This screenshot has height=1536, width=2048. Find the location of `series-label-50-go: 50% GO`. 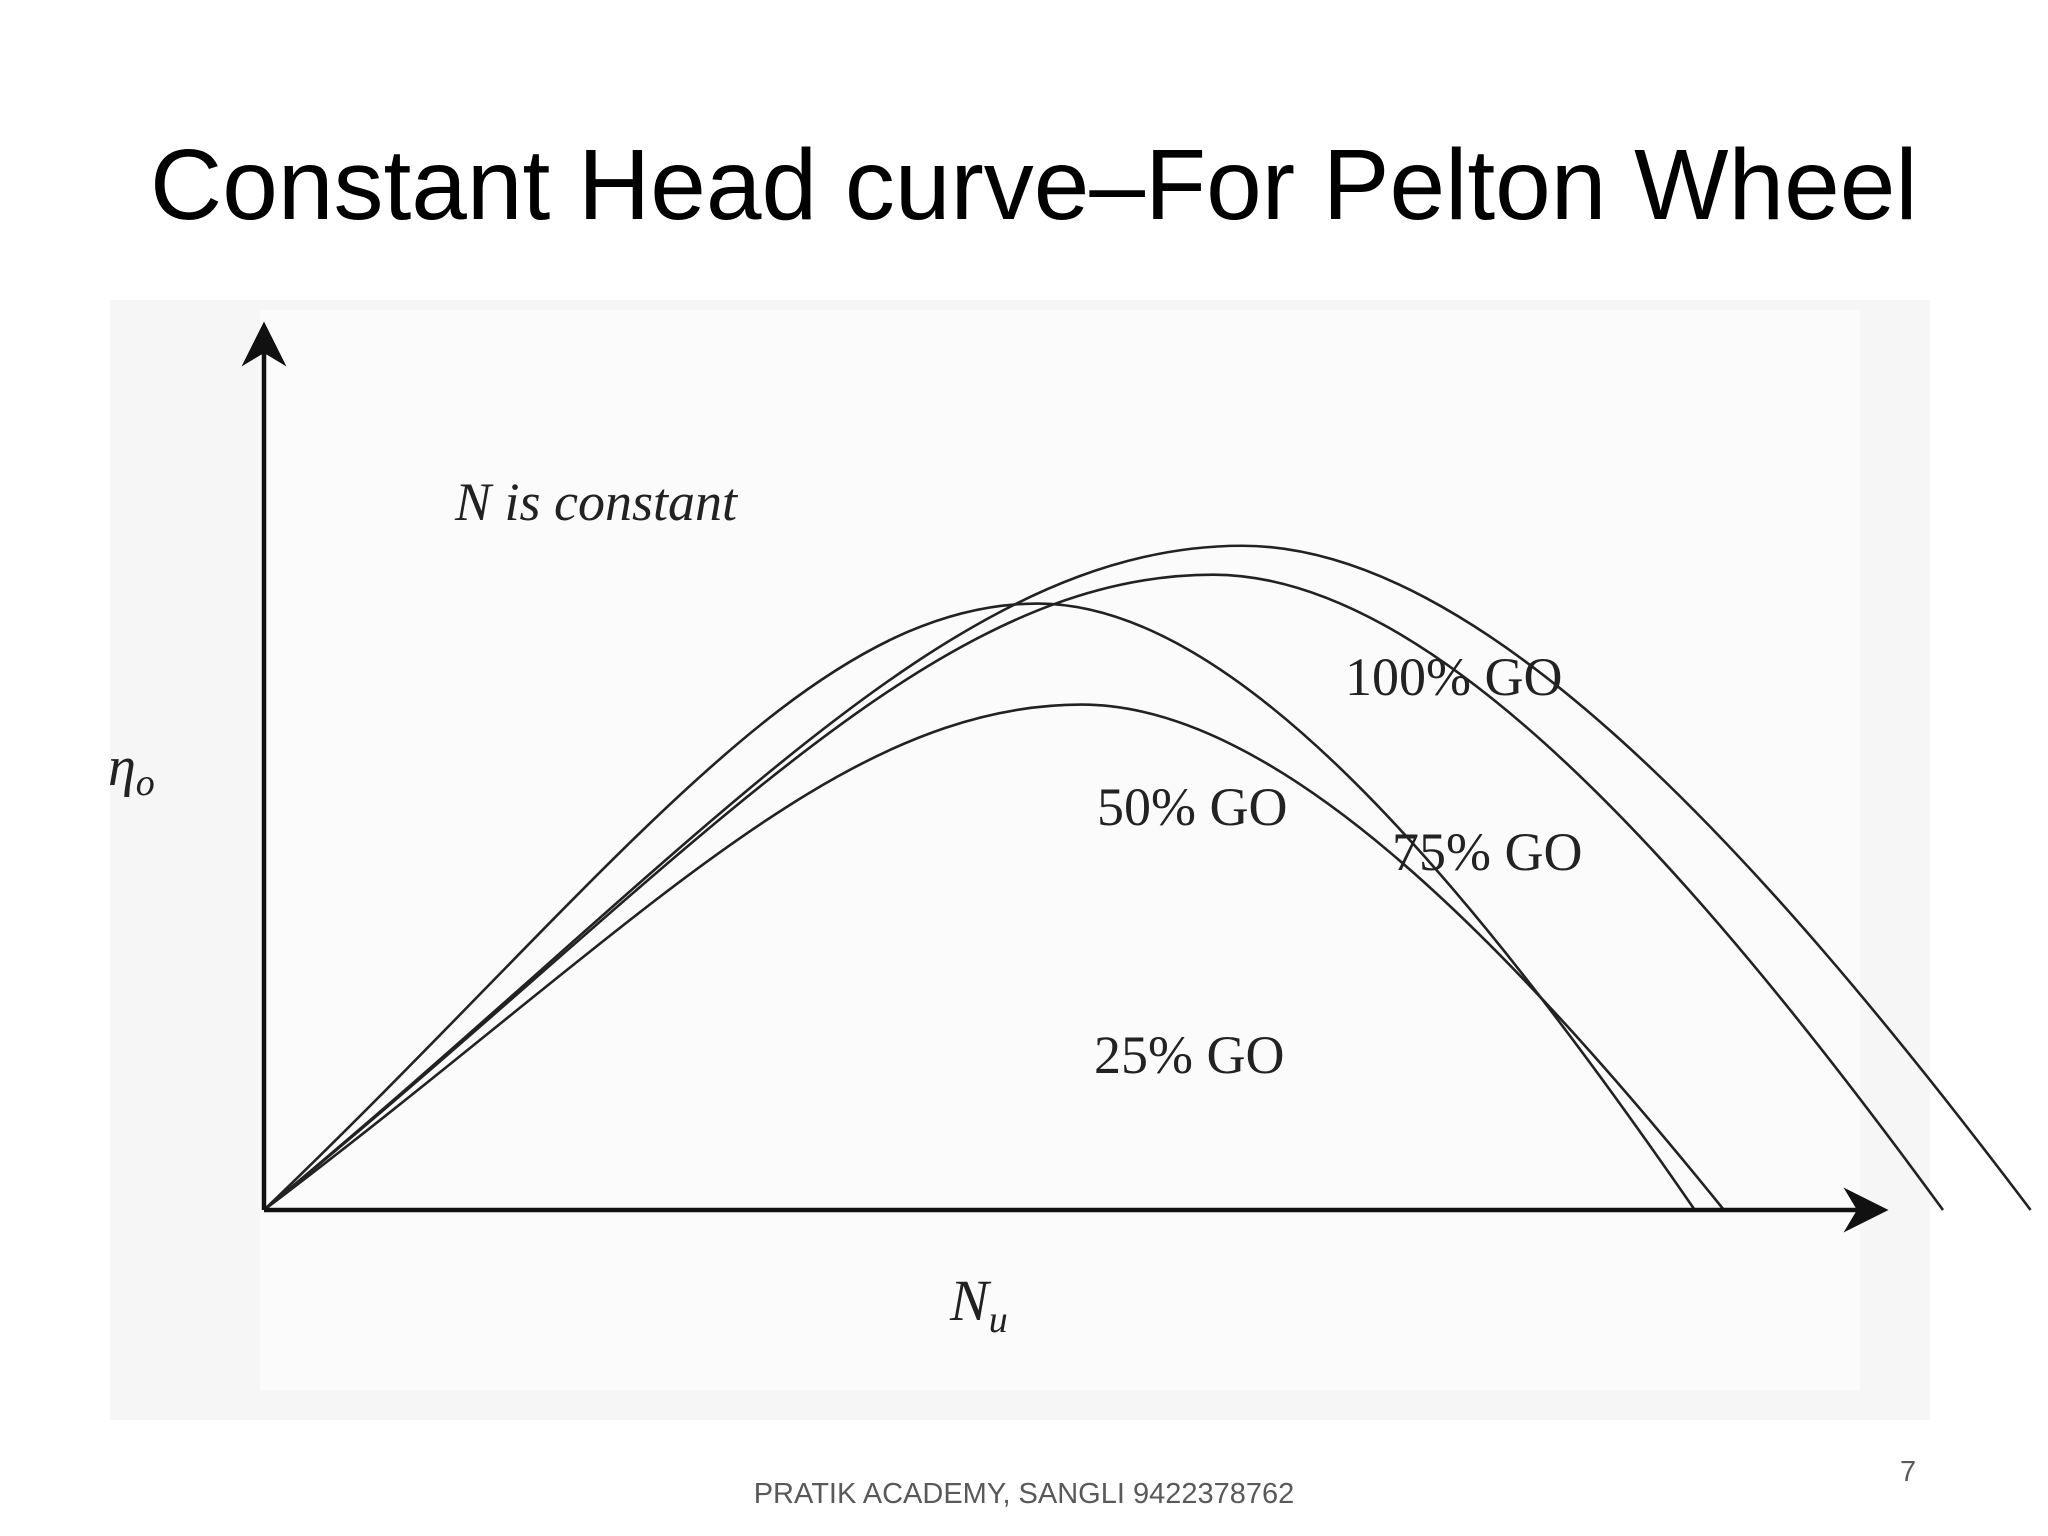

series-label-50-go: 50% GO is located at coordinates (1192, 807).